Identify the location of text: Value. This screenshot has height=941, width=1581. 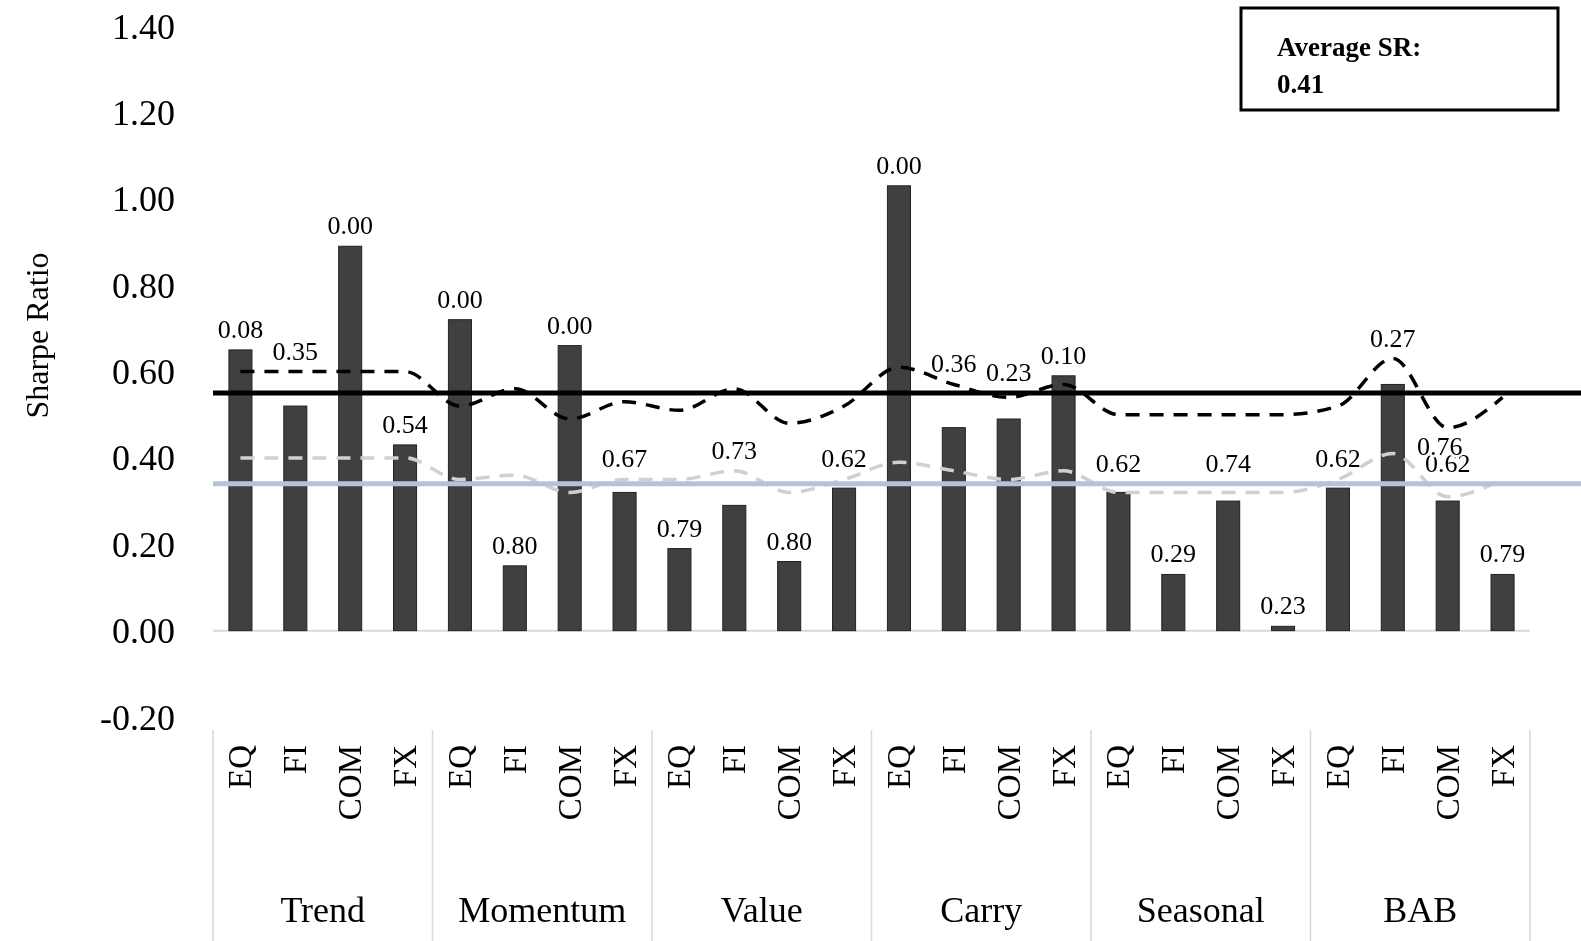
(761, 910).